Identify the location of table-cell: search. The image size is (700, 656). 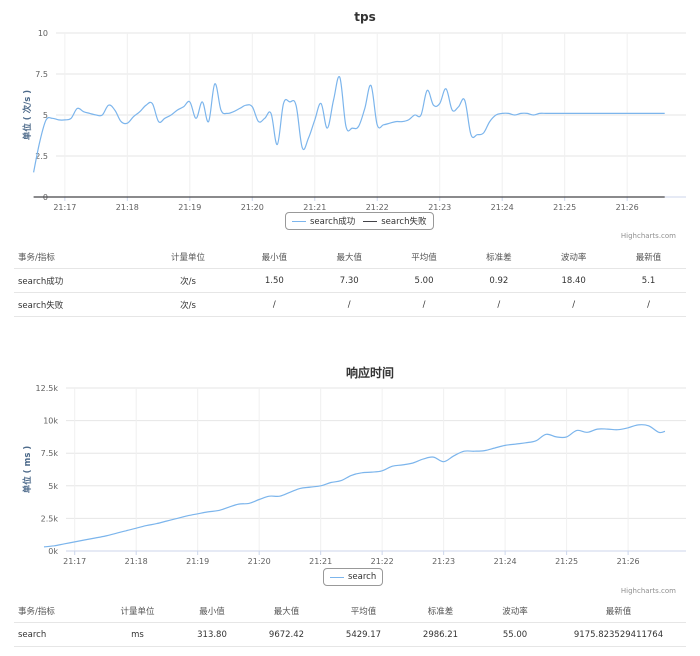
(56, 634).